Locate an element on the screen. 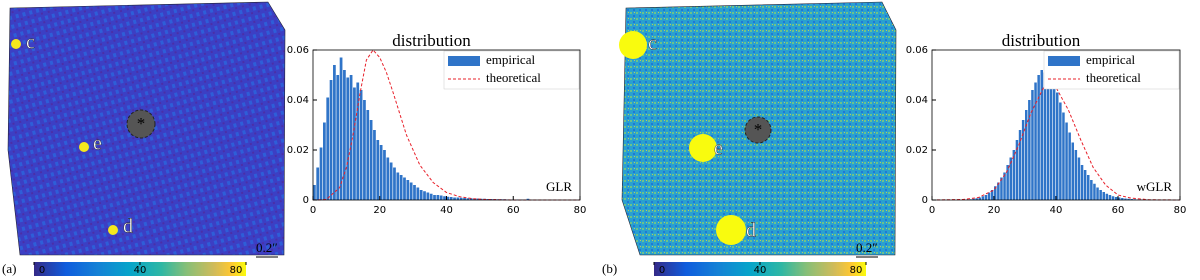 The height and width of the screenshot is (280, 1200). legend-label: empirical is located at coordinates (1110, 59).